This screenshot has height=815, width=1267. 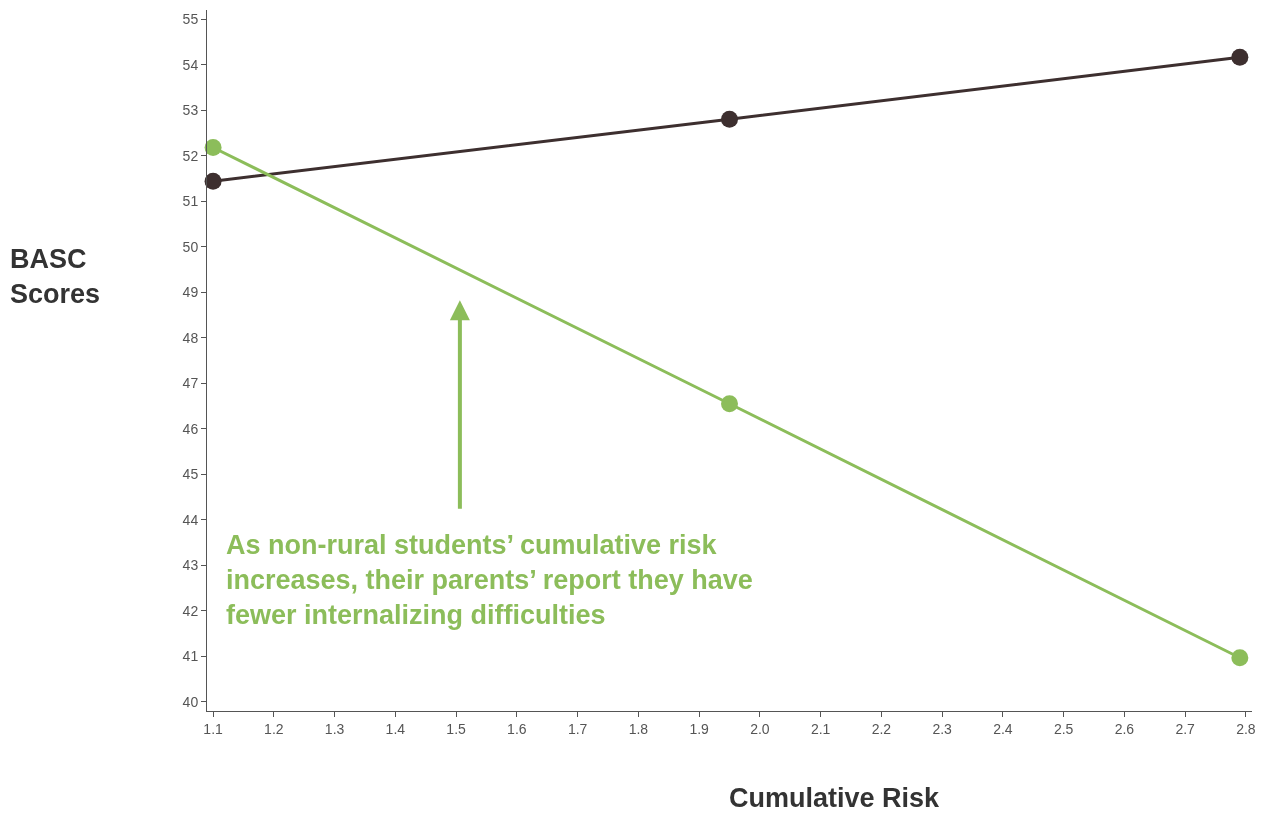 I want to click on y-tick-label: 52, so click(x=190, y=155).